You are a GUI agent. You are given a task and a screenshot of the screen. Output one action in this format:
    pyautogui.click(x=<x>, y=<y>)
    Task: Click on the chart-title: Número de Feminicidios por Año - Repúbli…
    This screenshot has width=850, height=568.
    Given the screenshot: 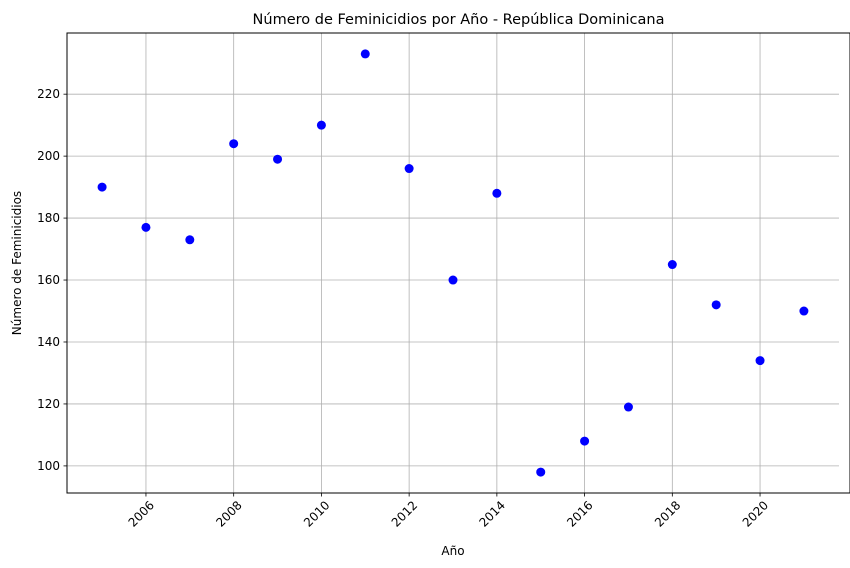 What is the action you would take?
    pyautogui.click(x=459, y=20)
    